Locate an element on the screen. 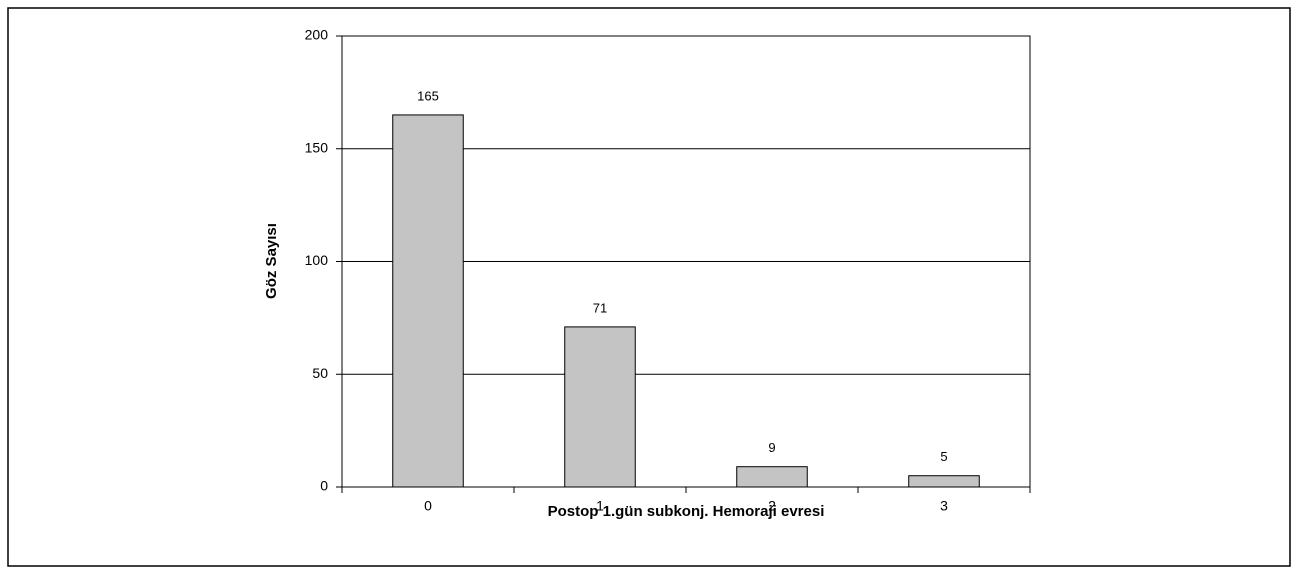 The width and height of the screenshot is (1298, 569). x-axis-label: Postop 1.gün subkonj. Hemoraji evresi is located at coordinates (686, 511).